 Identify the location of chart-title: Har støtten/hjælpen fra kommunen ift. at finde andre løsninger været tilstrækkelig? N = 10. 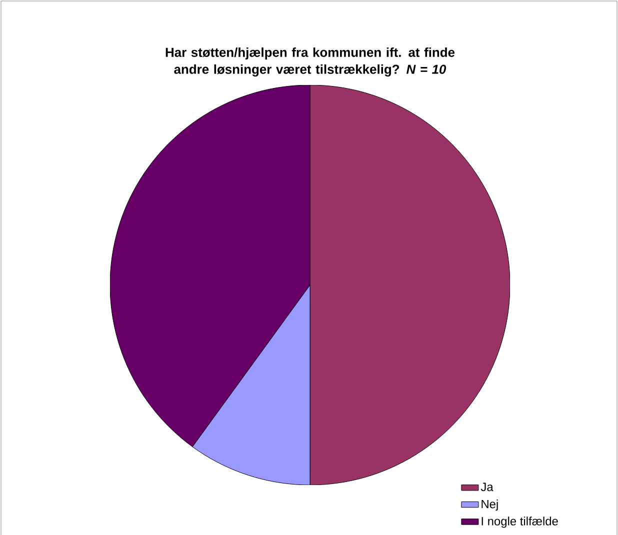
(310, 61).